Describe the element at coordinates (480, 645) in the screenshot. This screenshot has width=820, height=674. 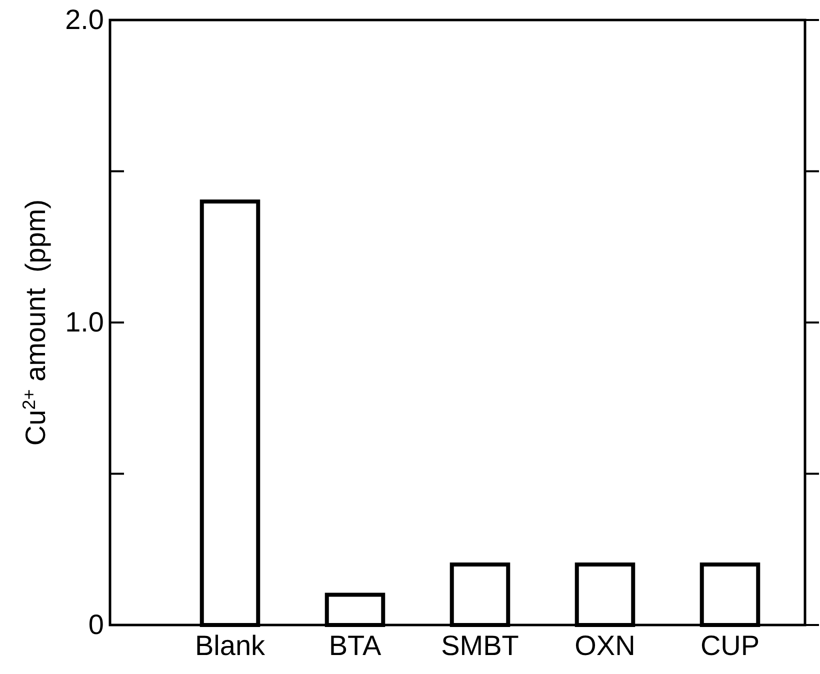
I see `x-tick-label: SMBT` at that location.